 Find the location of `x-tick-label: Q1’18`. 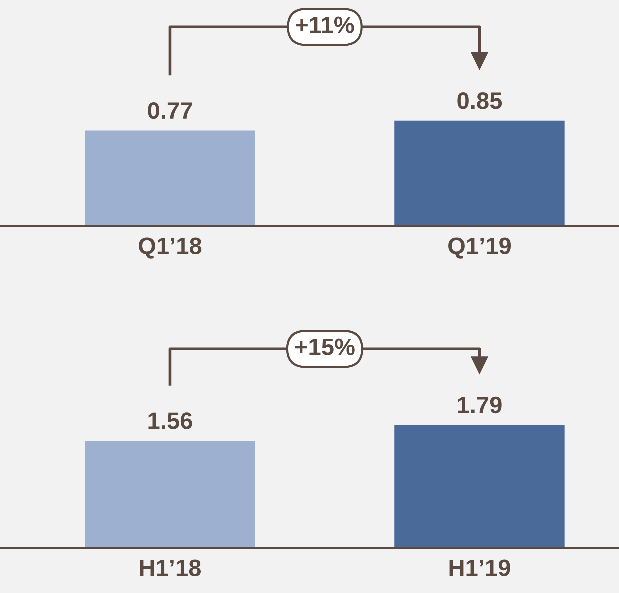

x-tick-label: Q1’18 is located at coordinates (170, 248).